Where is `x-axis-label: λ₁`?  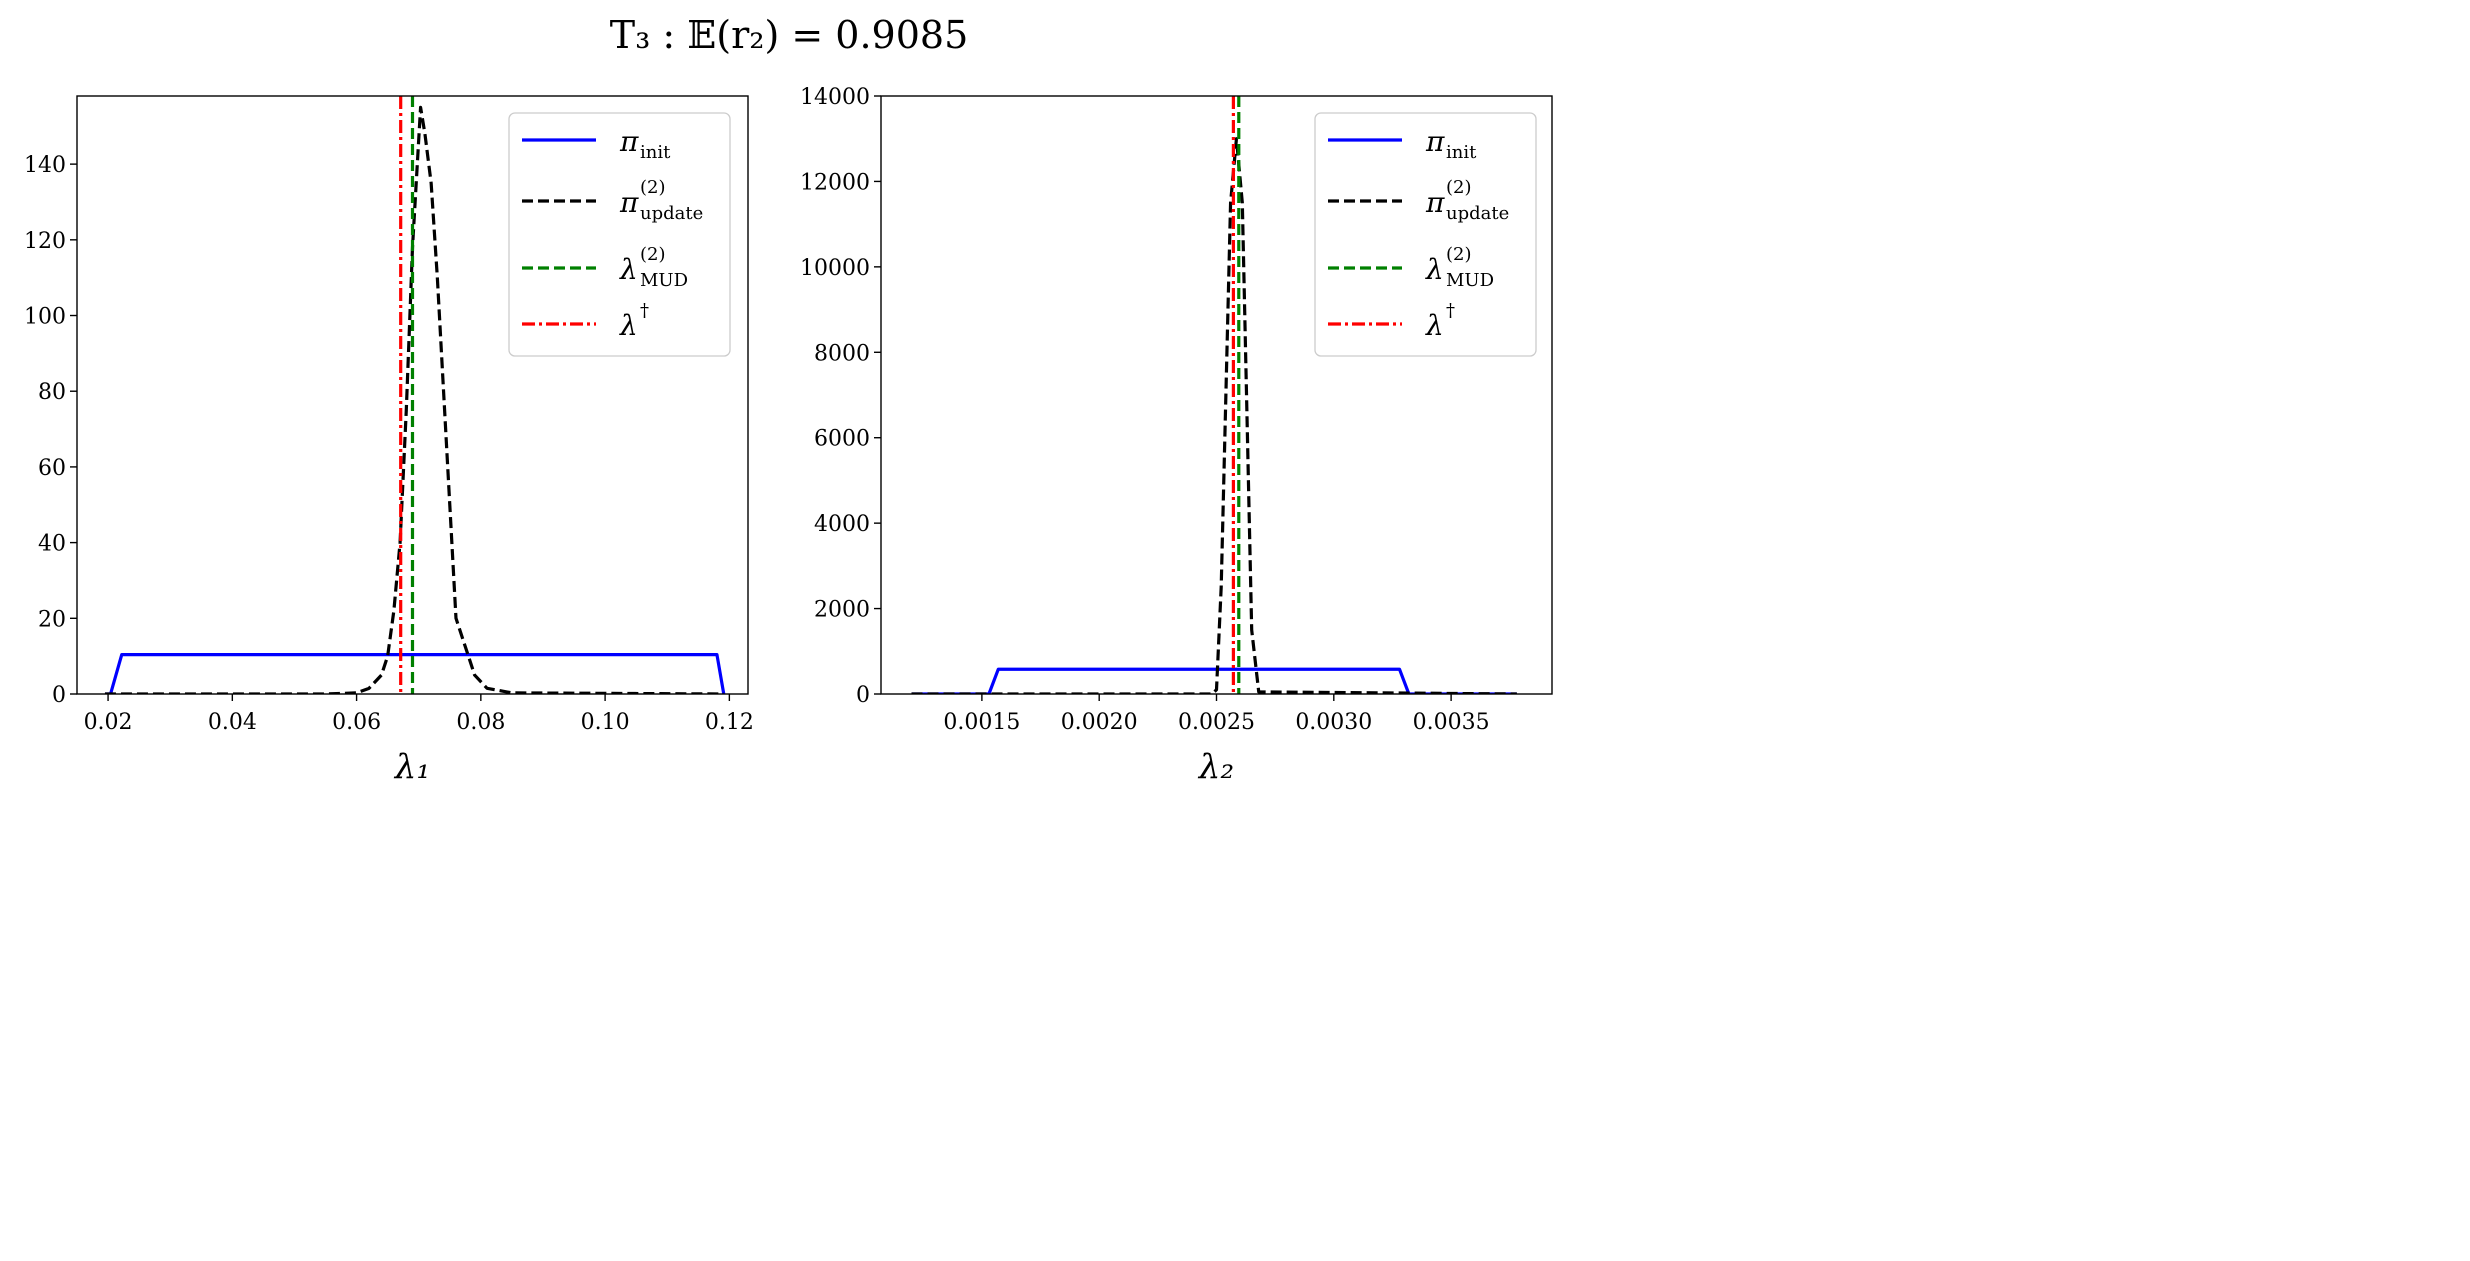
x-axis-label: λ₁ is located at coordinates (411, 767).